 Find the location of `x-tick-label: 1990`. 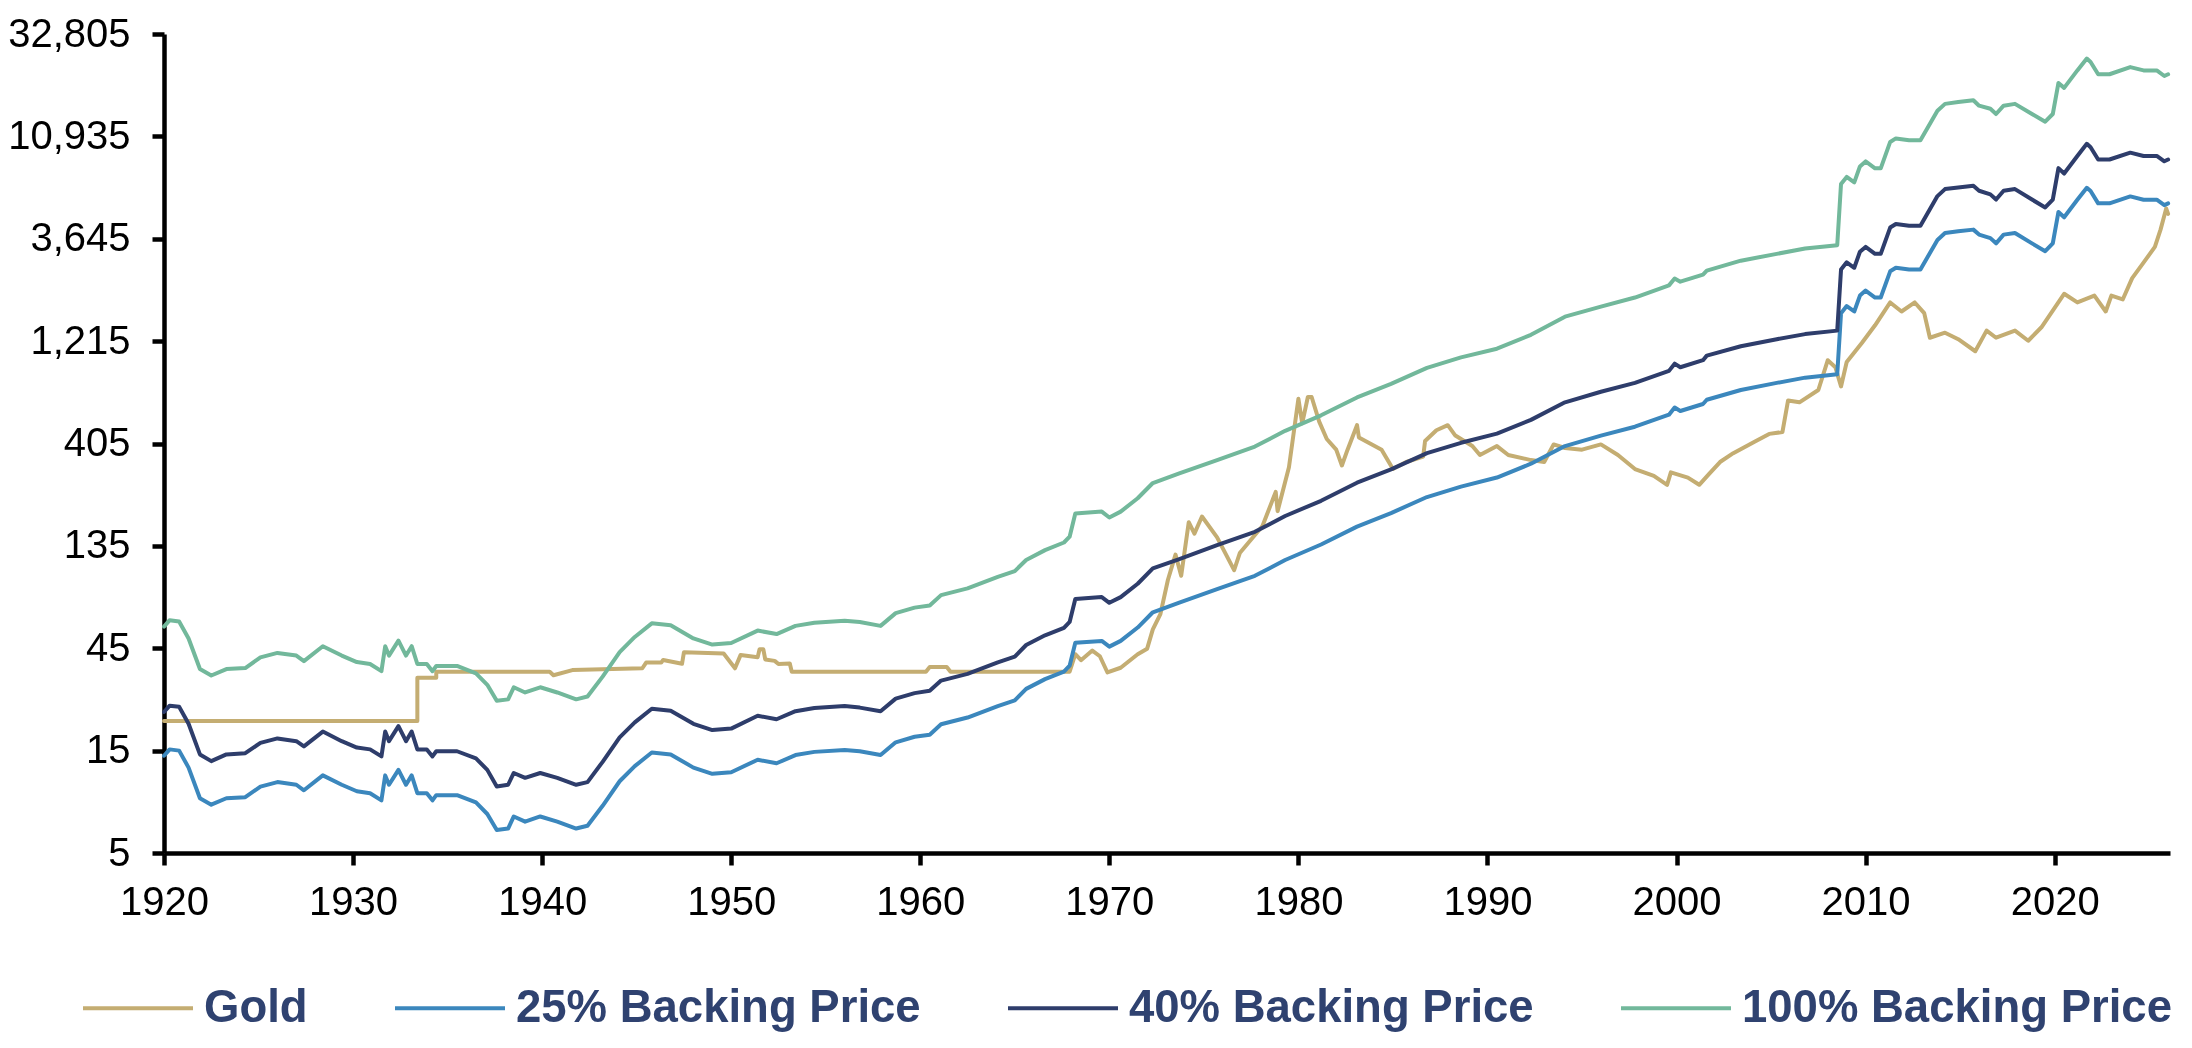

x-tick-label: 1990 is located at coordinates (1488, 900).